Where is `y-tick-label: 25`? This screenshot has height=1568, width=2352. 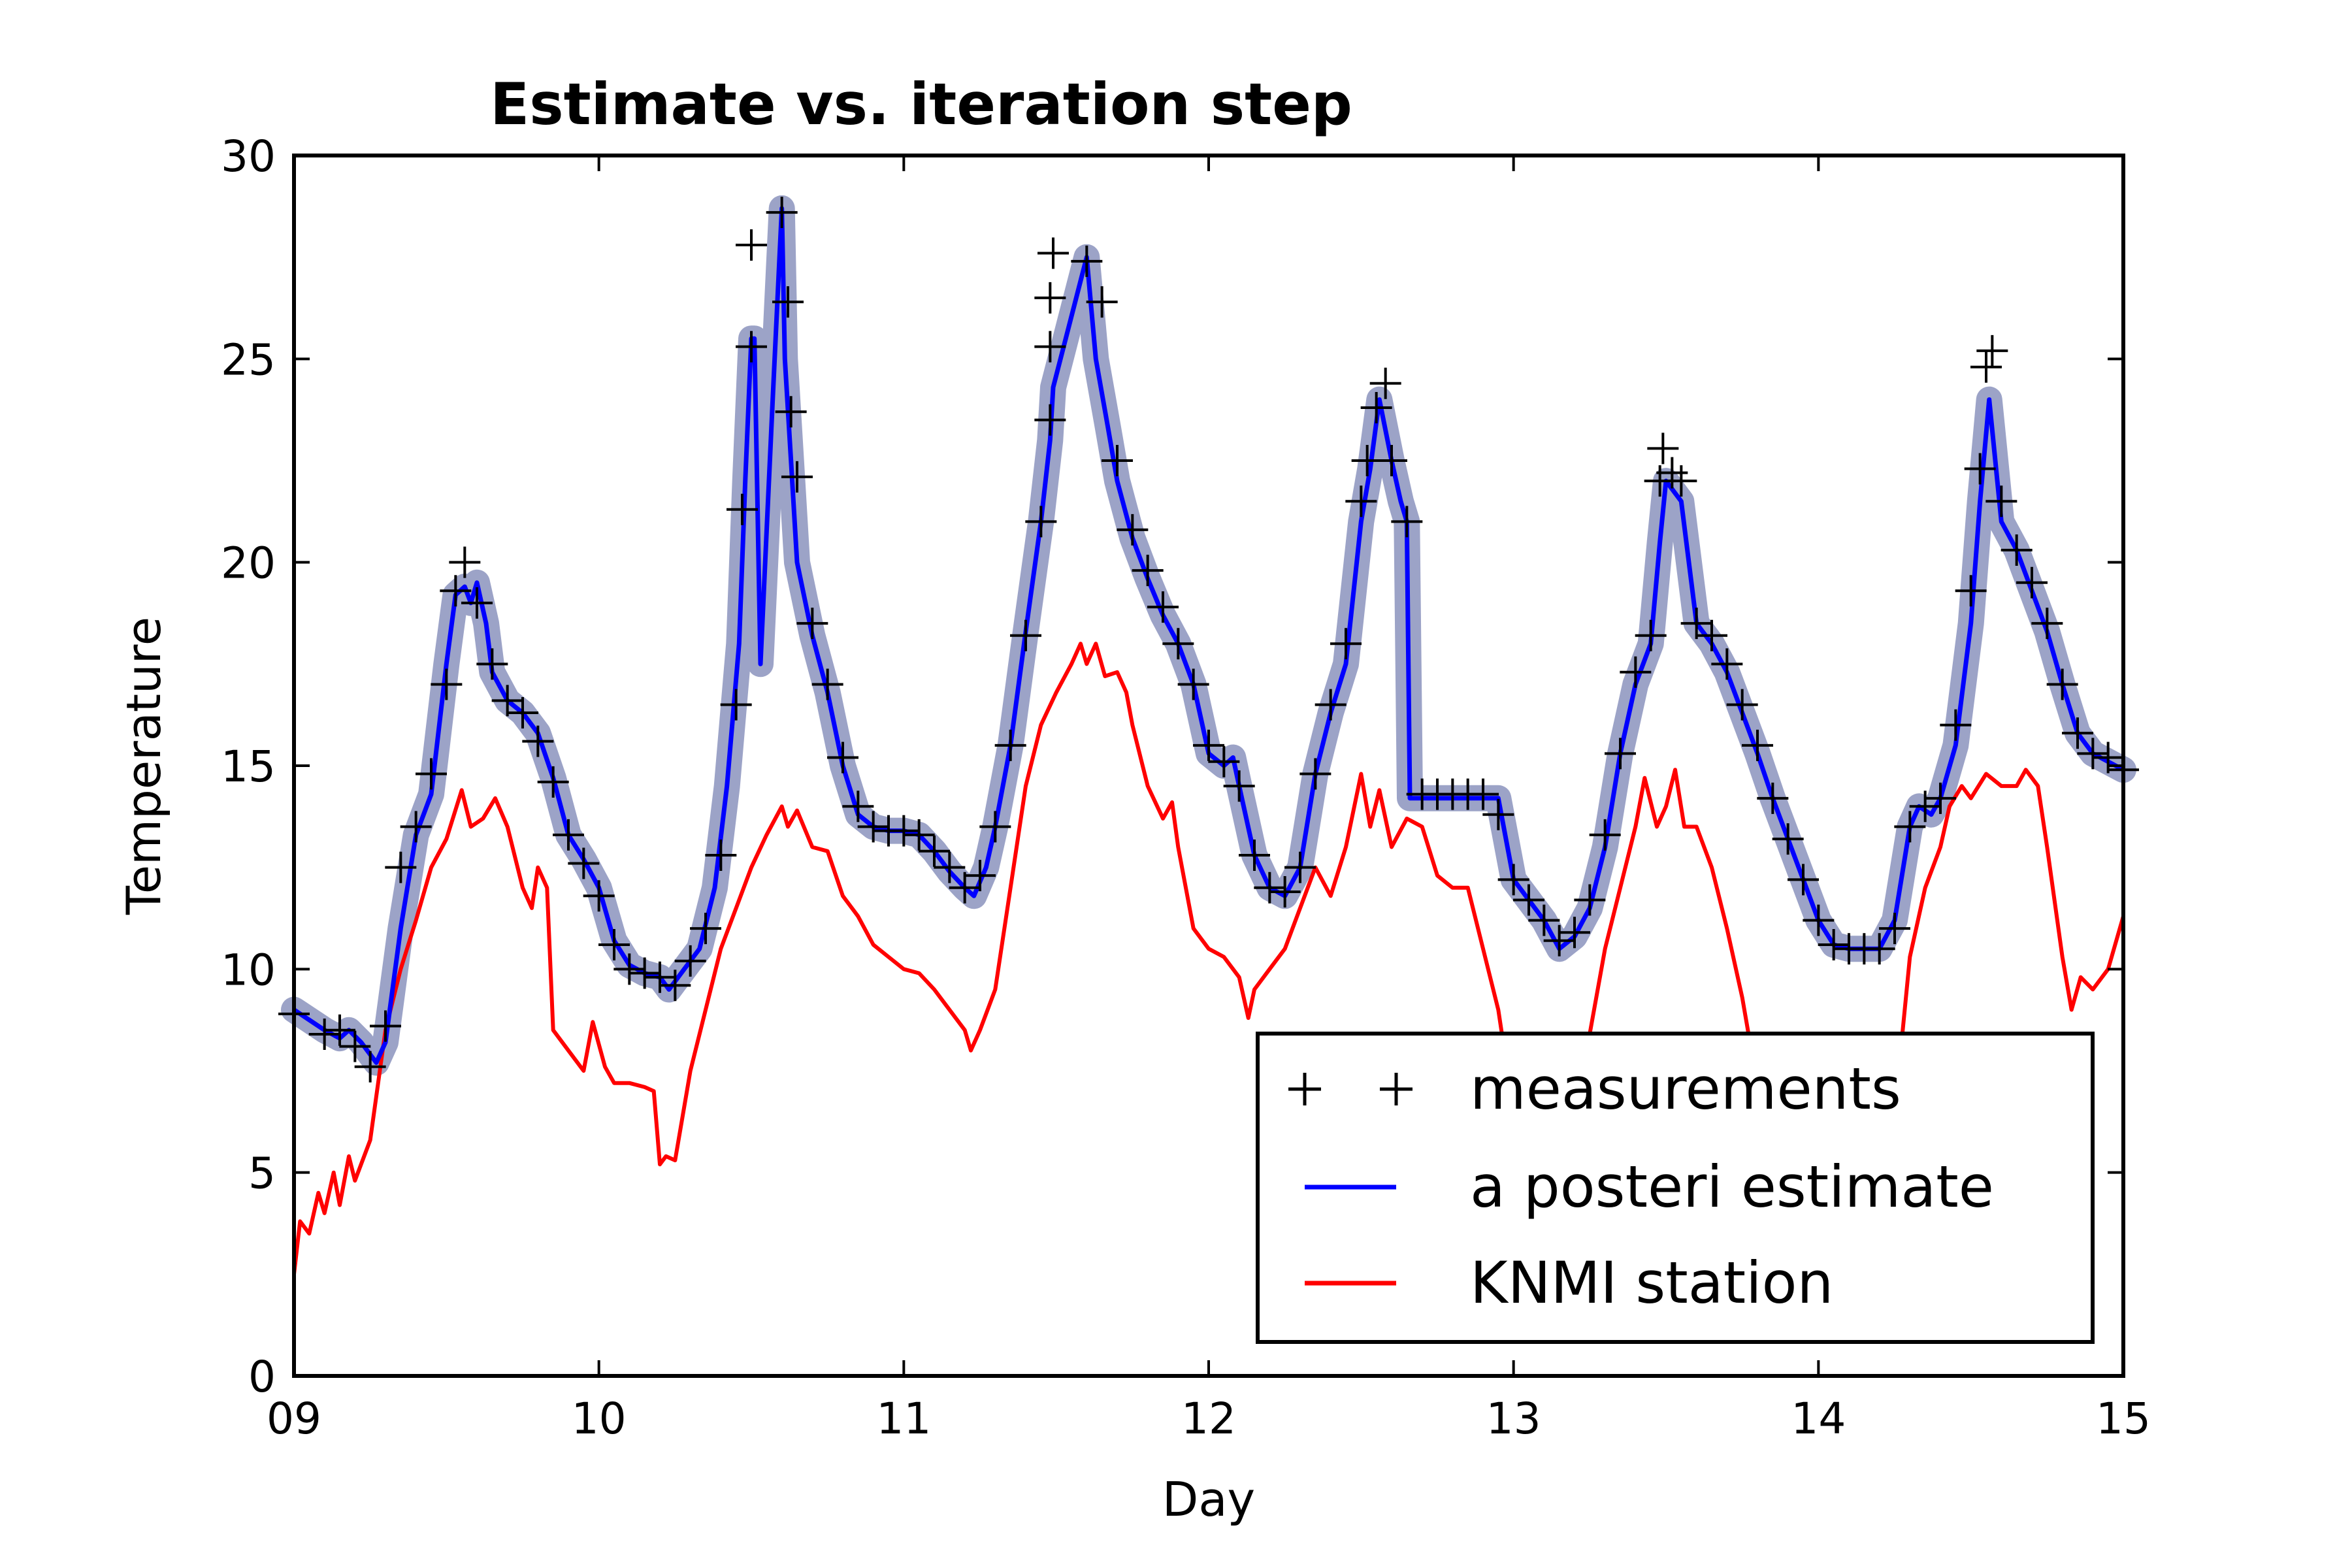 y-tick-label: 25 is located at coordinates (248, 360).